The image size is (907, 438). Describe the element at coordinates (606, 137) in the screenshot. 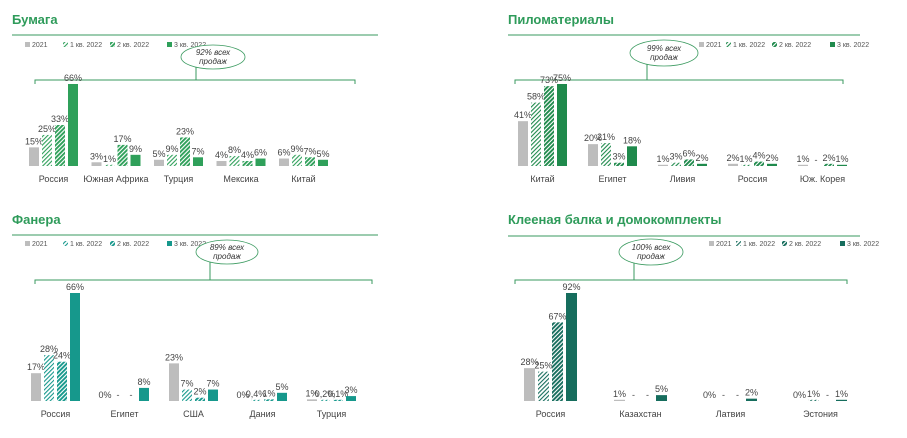

I see `bar-value-label: 21%` at that location.